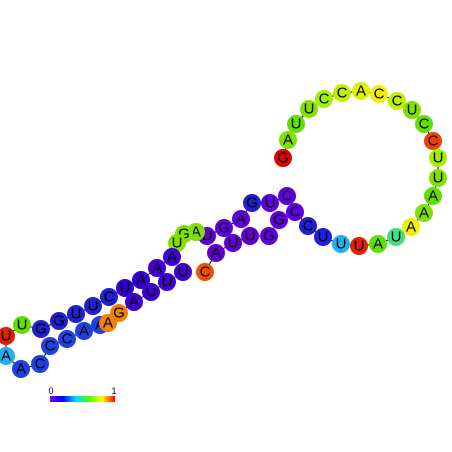  What do you see at coordinates (82, 399) in the screenshot?
I see `colorbar` at bounding box center [82, 399].